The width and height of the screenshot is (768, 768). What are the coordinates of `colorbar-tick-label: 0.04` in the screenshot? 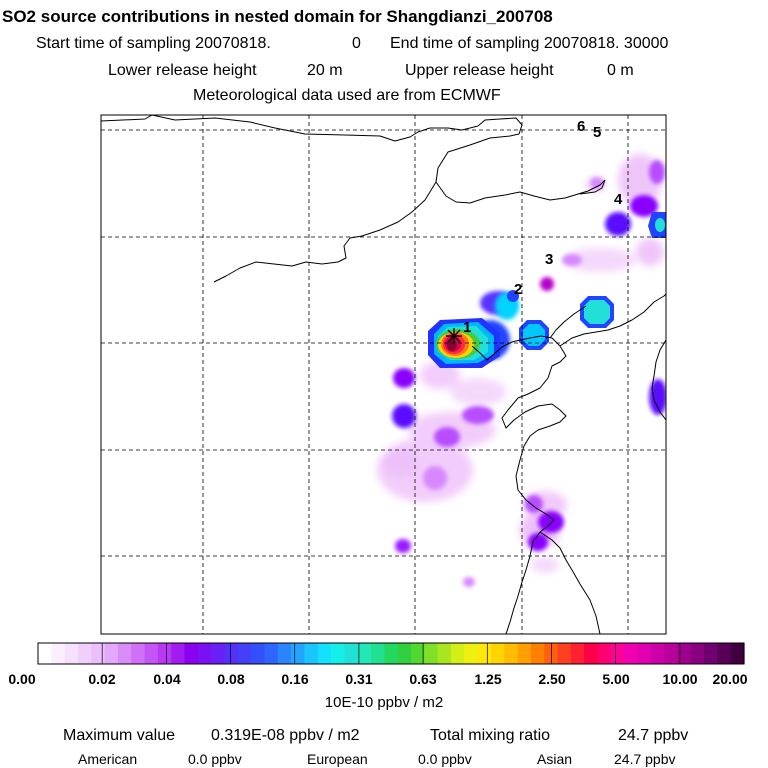 It's located at (167, 679).